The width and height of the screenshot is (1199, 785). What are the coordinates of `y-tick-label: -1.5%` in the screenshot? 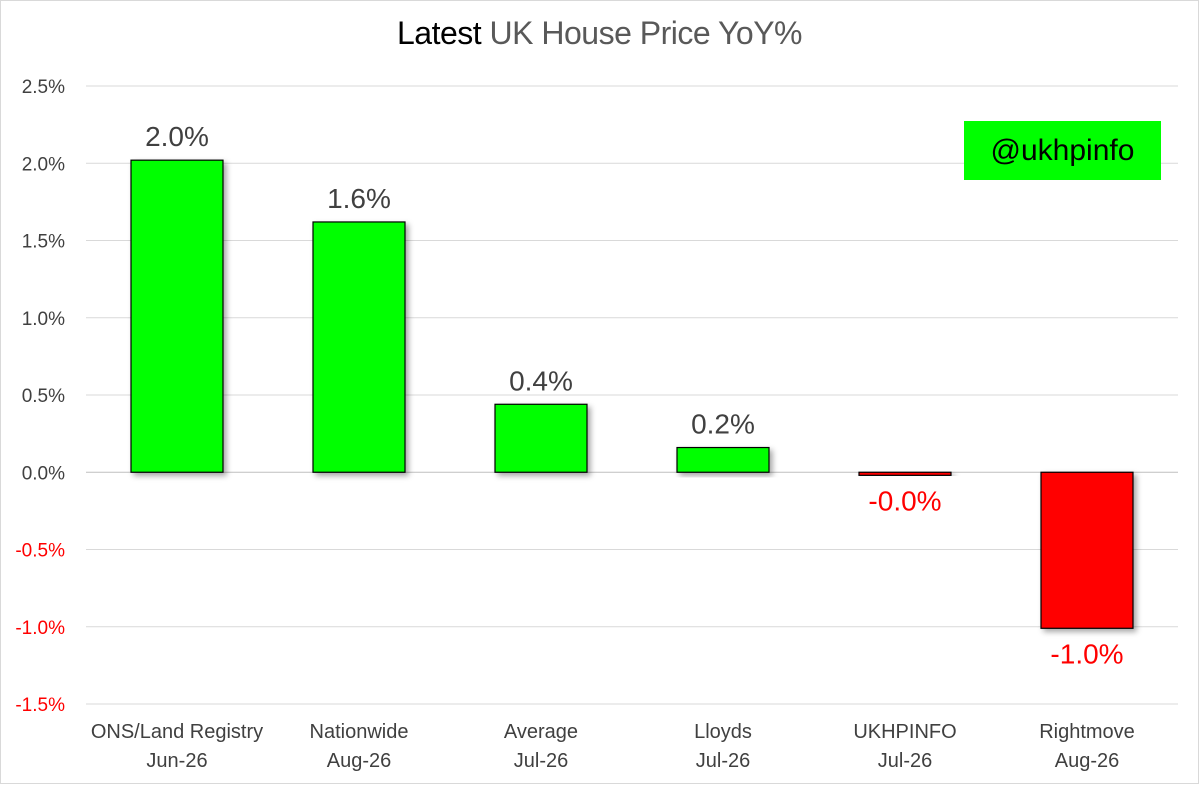 It's located at (40, 705).